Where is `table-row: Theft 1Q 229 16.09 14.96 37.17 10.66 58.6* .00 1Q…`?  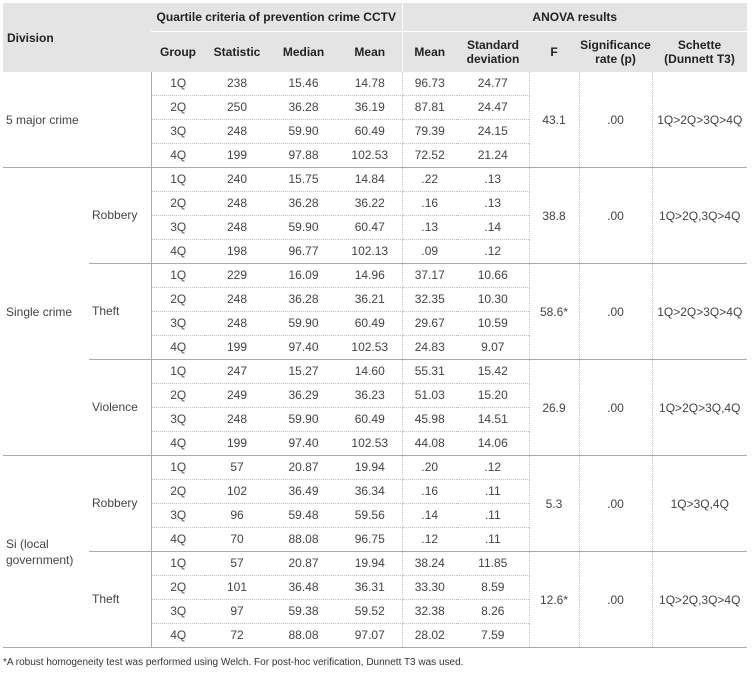
table-row: Theft 1Q 229 16.09 14.96 37.17 10.66 58.6* .00 1Q… is located at coordinates (375, 311).